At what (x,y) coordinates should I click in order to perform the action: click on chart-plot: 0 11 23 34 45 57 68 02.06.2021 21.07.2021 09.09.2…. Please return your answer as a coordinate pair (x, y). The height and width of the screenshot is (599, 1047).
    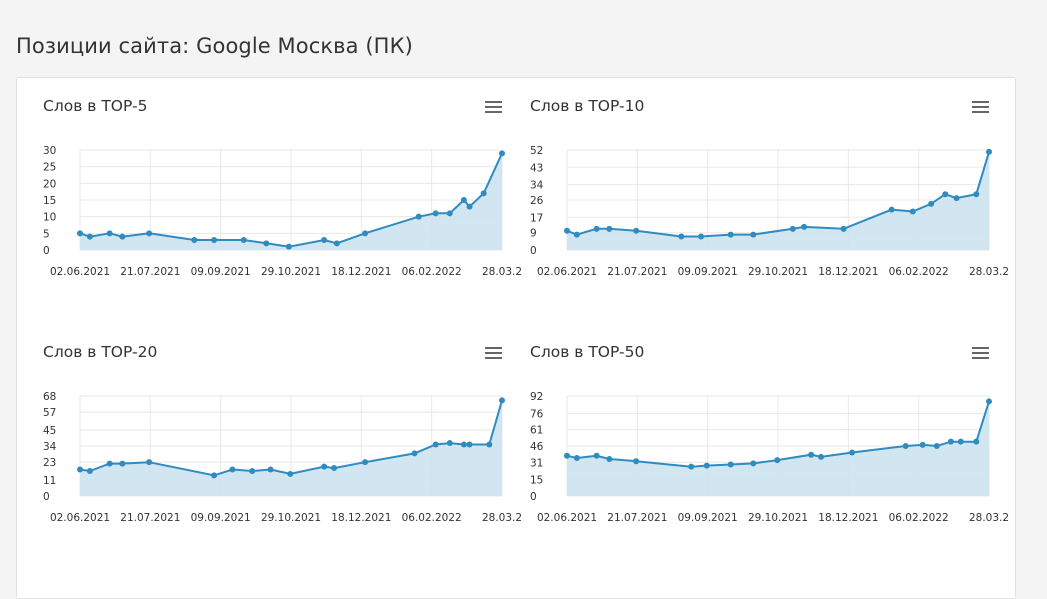
    Looking at the image, I should click on (282, 457).